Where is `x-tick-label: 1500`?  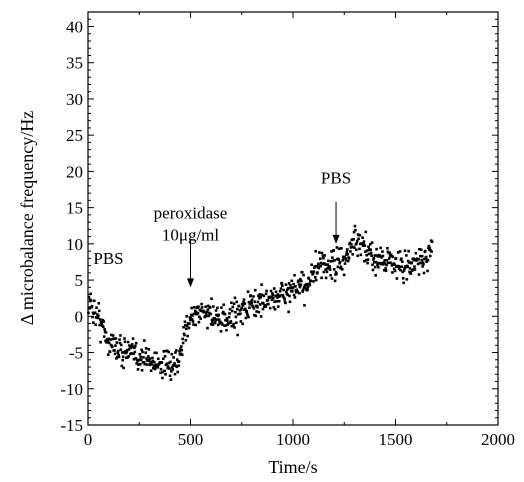 x-tick-label: 1500 is located at coordinates (396, 439).